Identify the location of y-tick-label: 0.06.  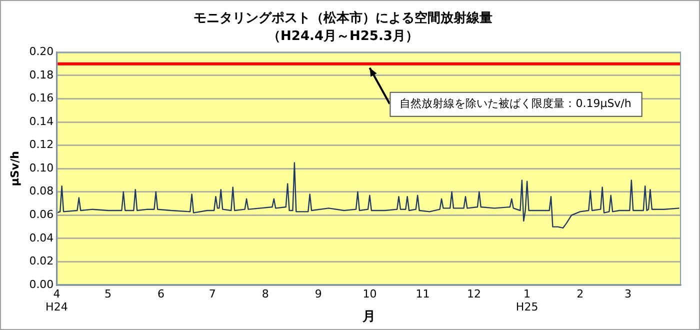
(41, 215).